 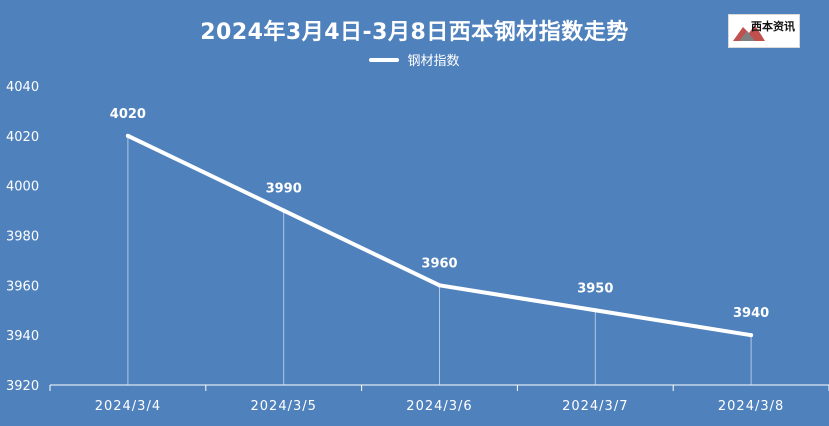 What do you see at coordinates (128, 406) in the screenshot?
I see `x-tick-label: 2024/3/4` at bounding box center [128, 406].